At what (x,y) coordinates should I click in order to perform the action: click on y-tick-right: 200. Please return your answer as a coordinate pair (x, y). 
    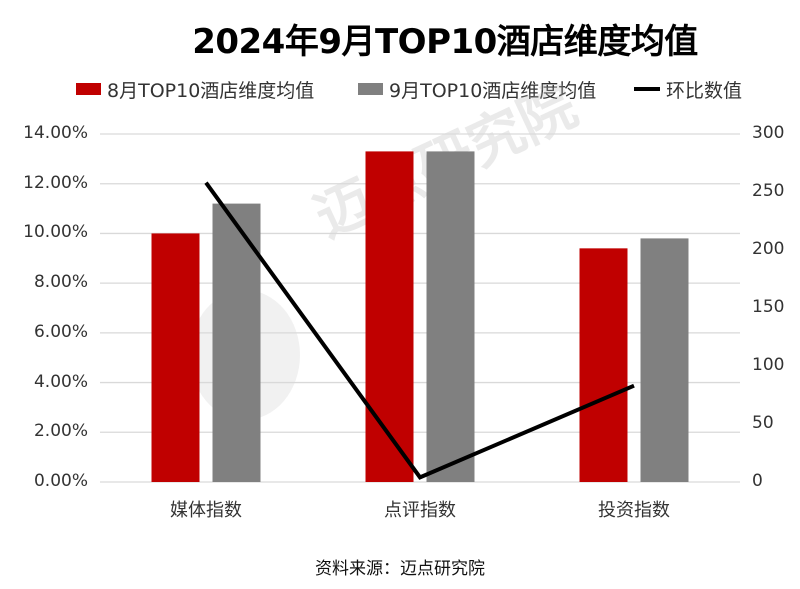
    Looking at the image, I should click on (768, 249).